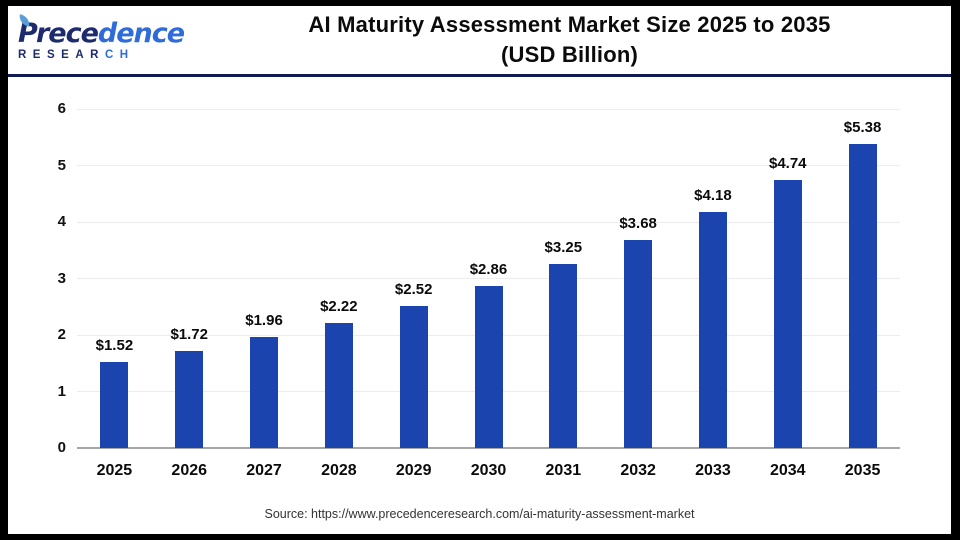 The height and width of the screenshot is (540, 960). I want to click on x-tick-label-2033: 2033, so click(713, 470).